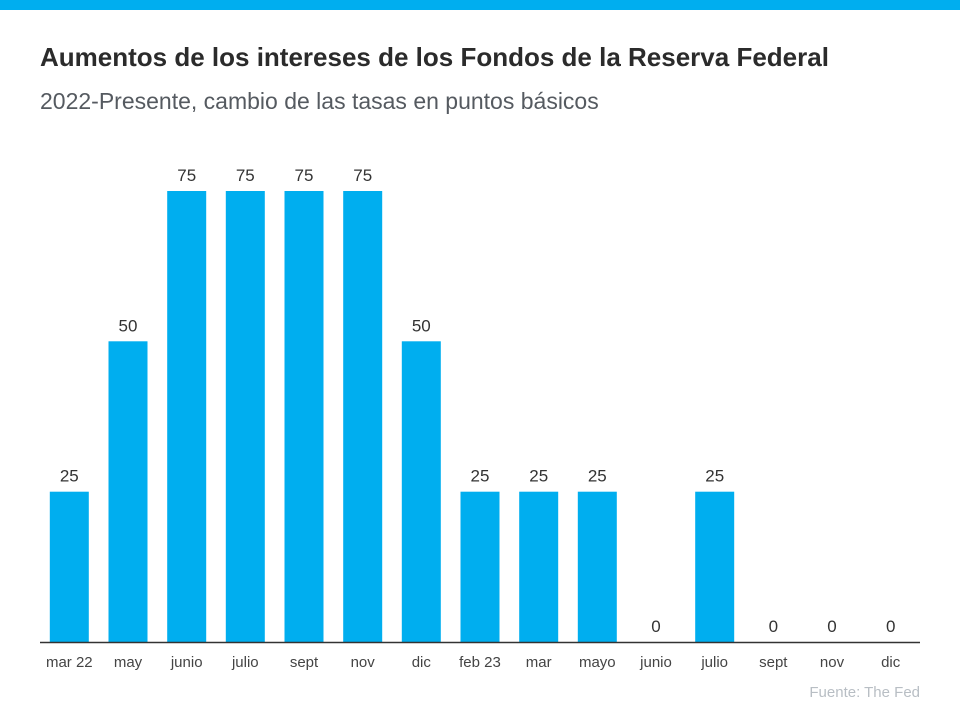 The height and width of the screenshot is (720, 960). Describe the element at coordinates (480, 5) in the screenshot. I see `top-accent-bar` at that location.